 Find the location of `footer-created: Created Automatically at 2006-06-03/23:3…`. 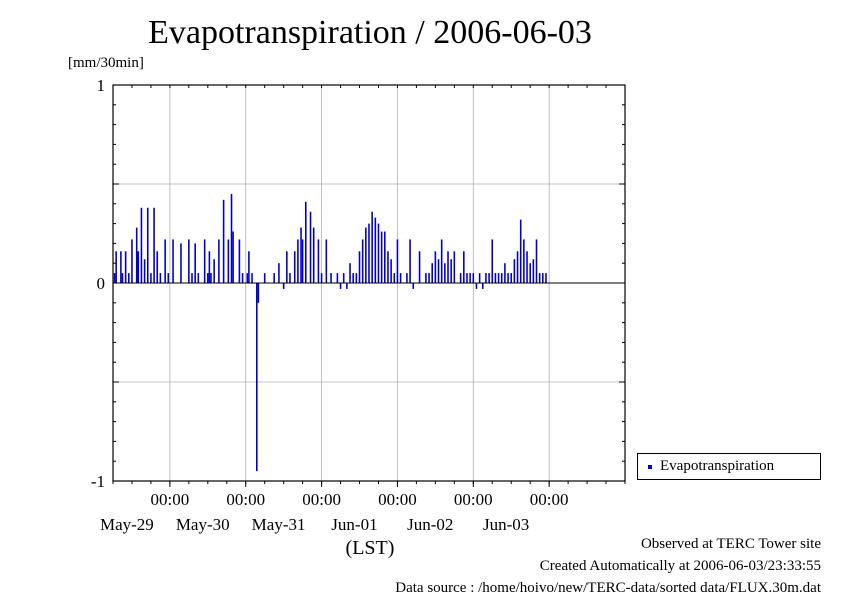

footer-created: Created Automatically at 2006-06-03/23:3… is located at coordinates (680, 566).